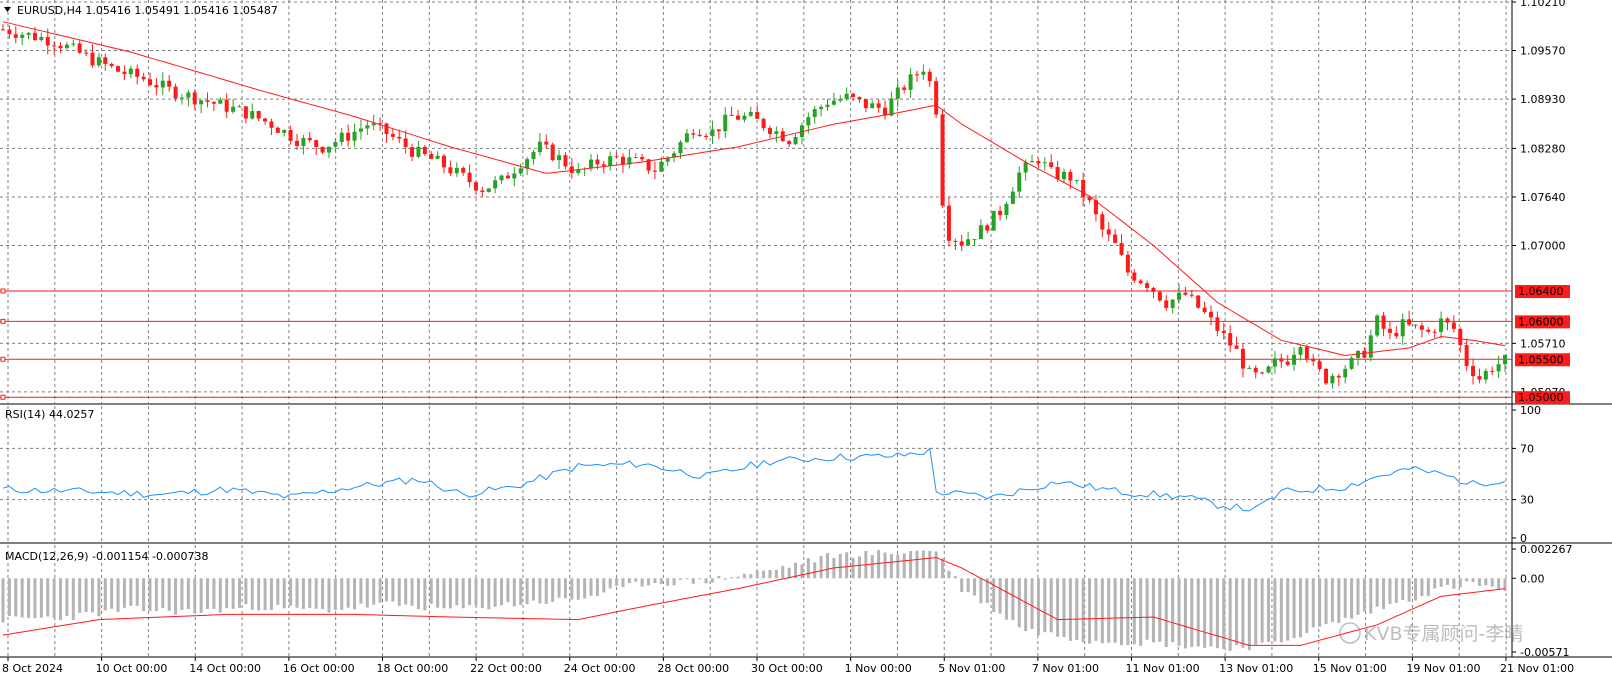 This screenshot has width=1612, height=692. Describe the element at coordinates (754, 479) in the screenshot. I see `rsi-panel` at that location.